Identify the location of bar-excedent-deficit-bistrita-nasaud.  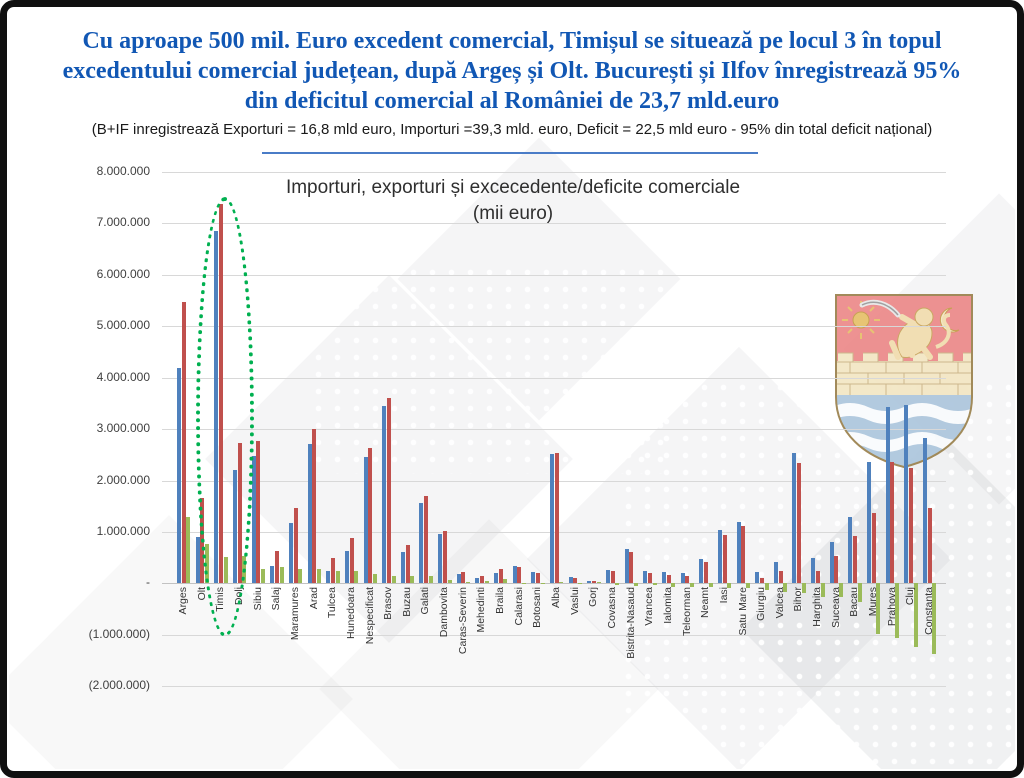
(636, 584).